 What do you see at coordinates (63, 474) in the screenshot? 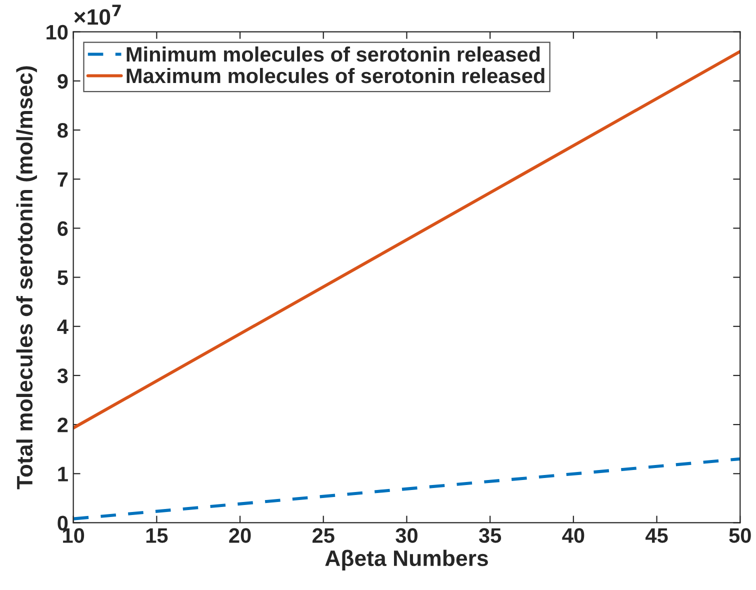
I see `y-tick-label: 1` at bounding box center [63, 474].